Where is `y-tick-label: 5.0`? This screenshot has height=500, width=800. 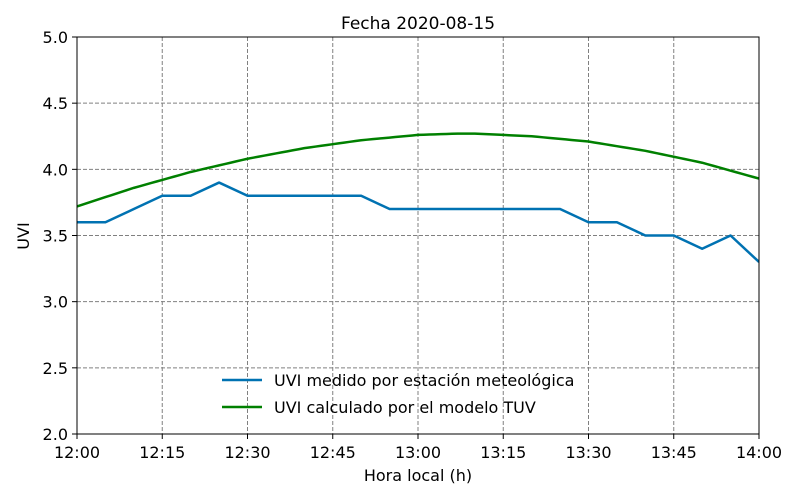 y-tick-label: 5.0 is located at coordinates (55, 37).